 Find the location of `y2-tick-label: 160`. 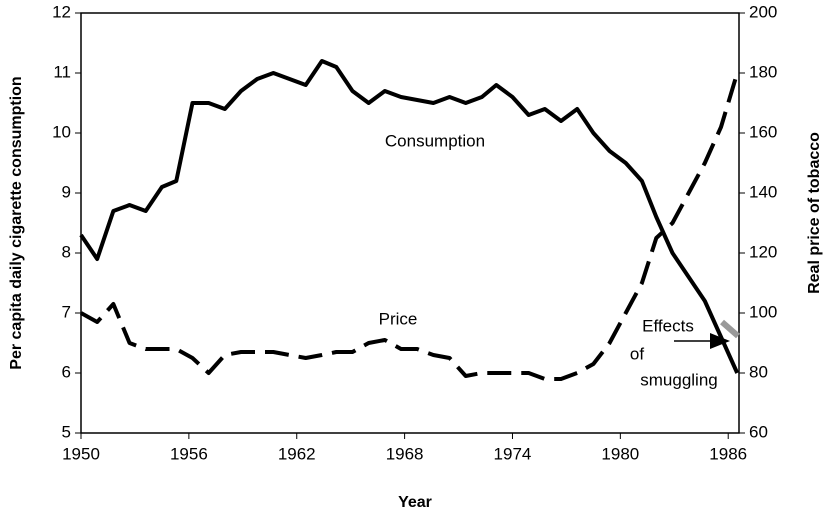

y2-tick-label: 160 is located at coordinates (763, 131).